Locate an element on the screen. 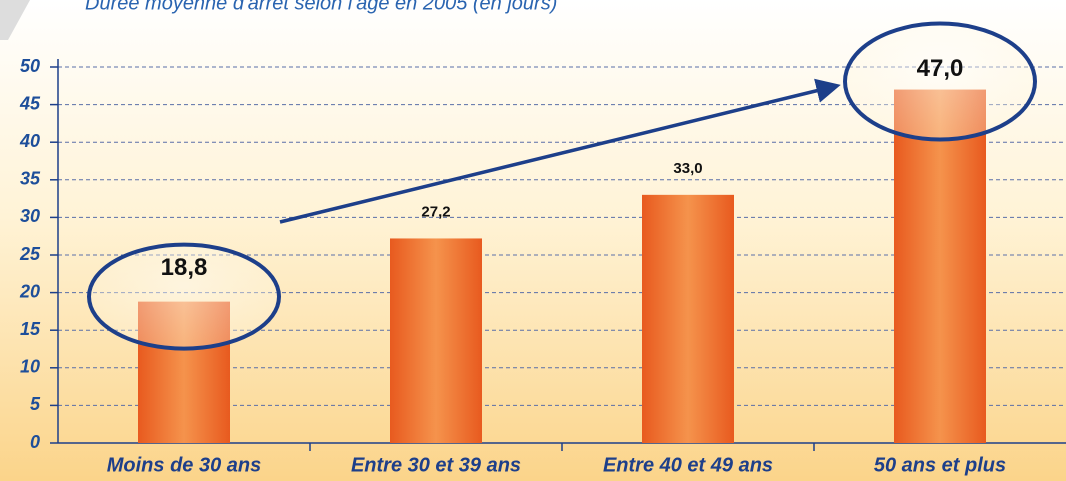  x-tick-label: Moins de 30 ans is located at coordinates (184, 465).